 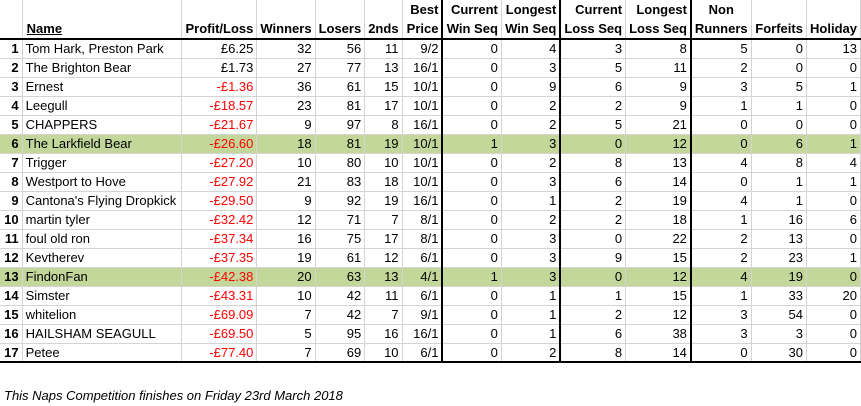 What do you see at coordinates (658, 163) in the screenshot?
I see `cell-longest-loss-seq: 13` at bounding box center [658, 163].